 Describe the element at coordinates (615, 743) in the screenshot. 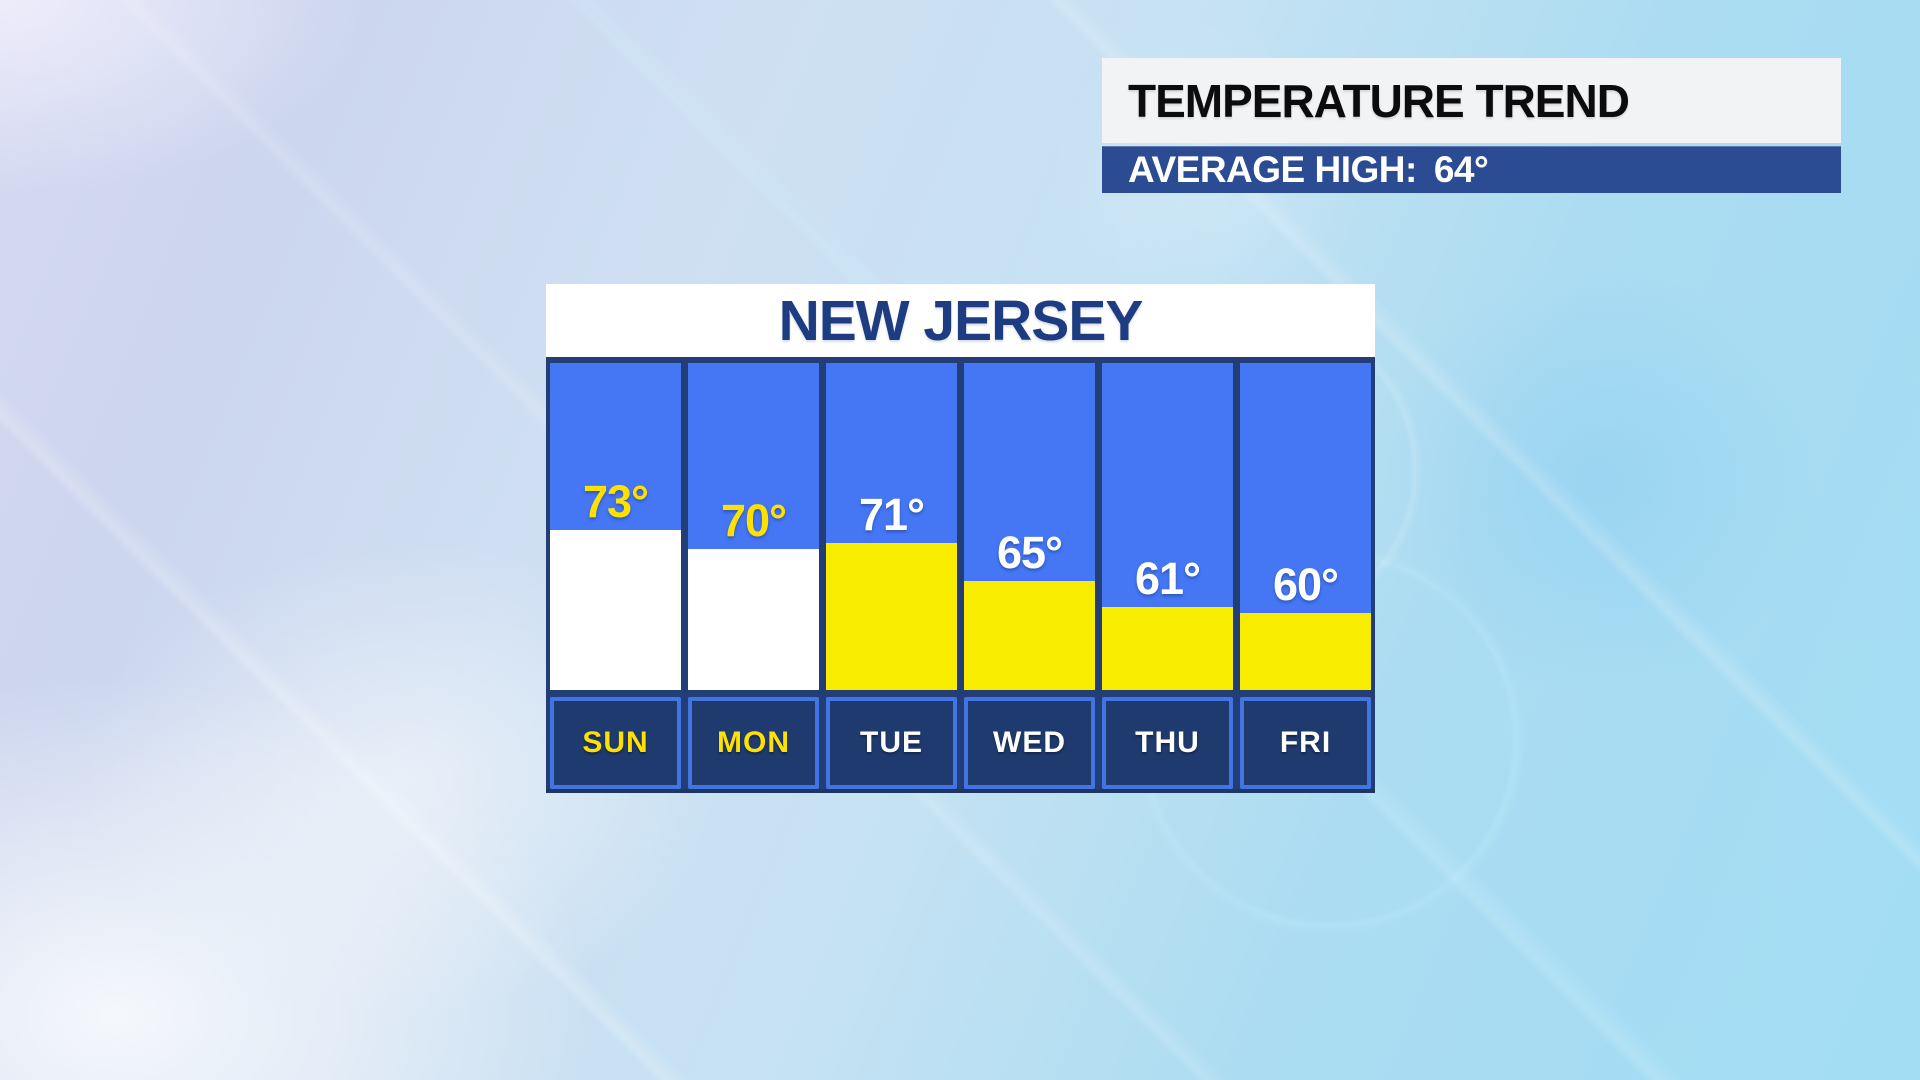

I see `day-label: SUN` at that location.